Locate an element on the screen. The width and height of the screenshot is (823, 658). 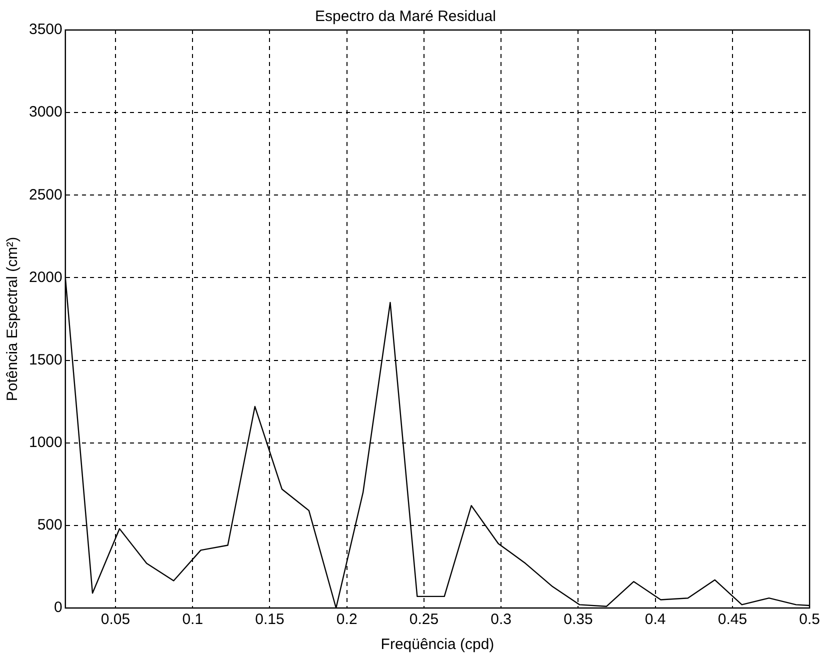
x-tick-label: 0.25 is located at coordinates (424, 619).